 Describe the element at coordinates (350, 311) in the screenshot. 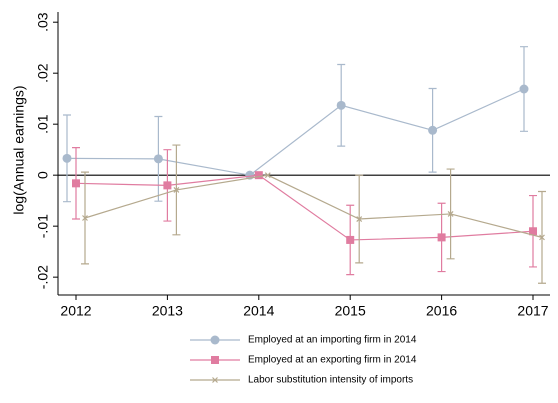

I see `x-tick-label: 2015` at that location.